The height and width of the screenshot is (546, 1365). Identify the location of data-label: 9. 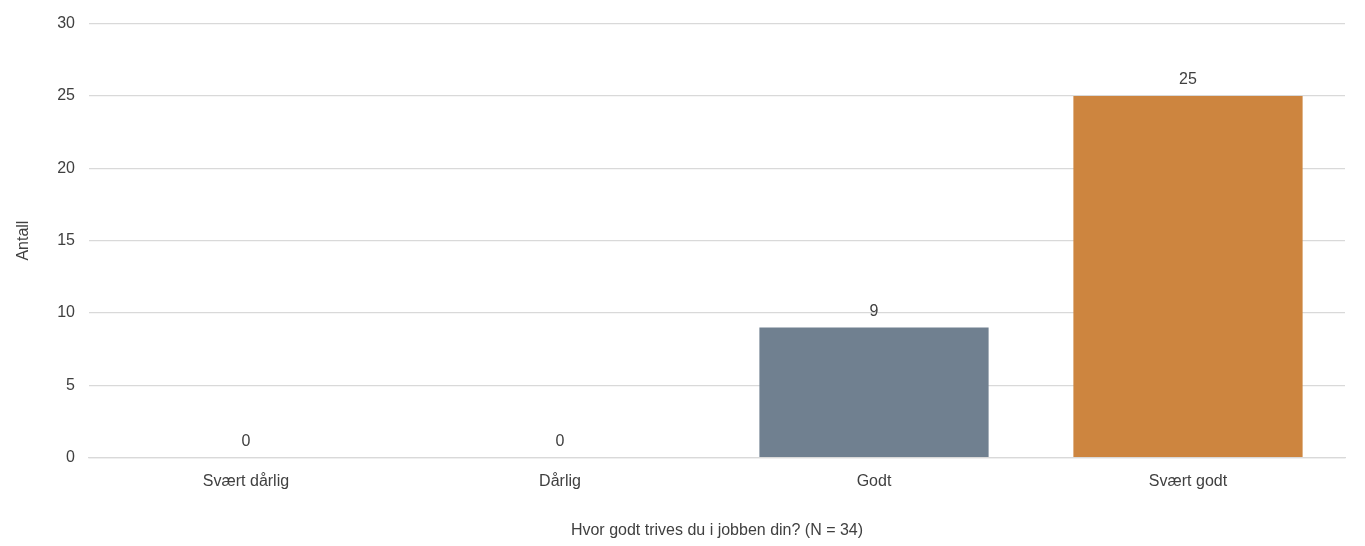
(874, 310).